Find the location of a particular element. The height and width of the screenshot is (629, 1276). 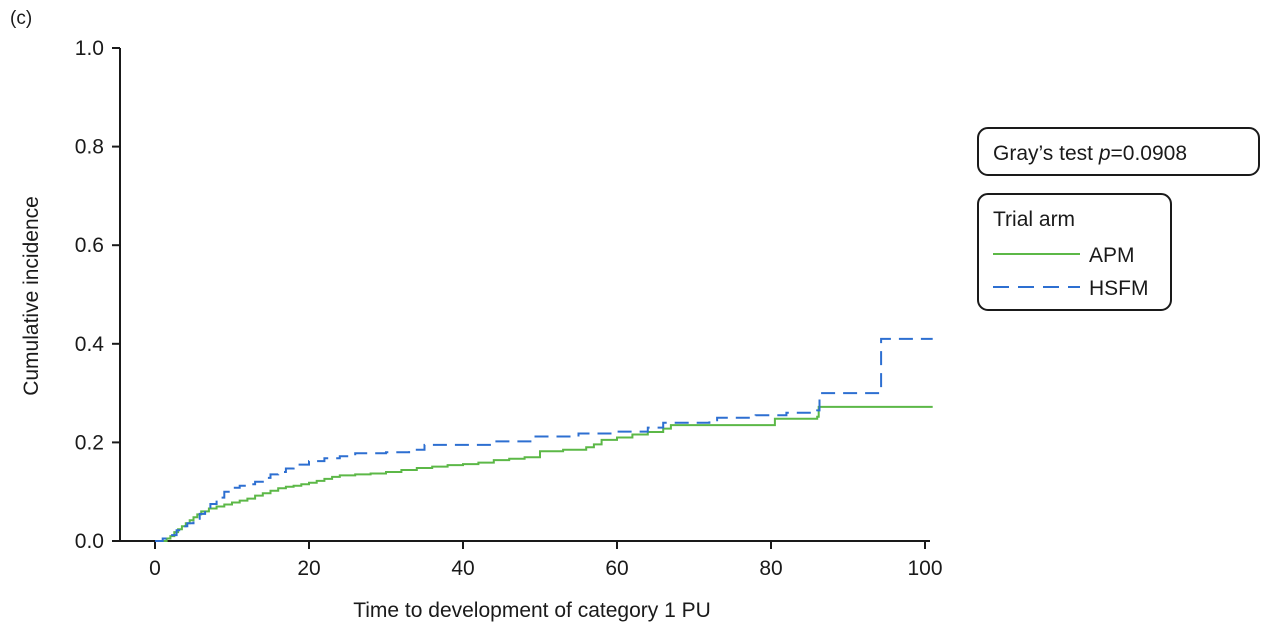

x-tick-label-0: 0 is located at coordinates (155, 568).